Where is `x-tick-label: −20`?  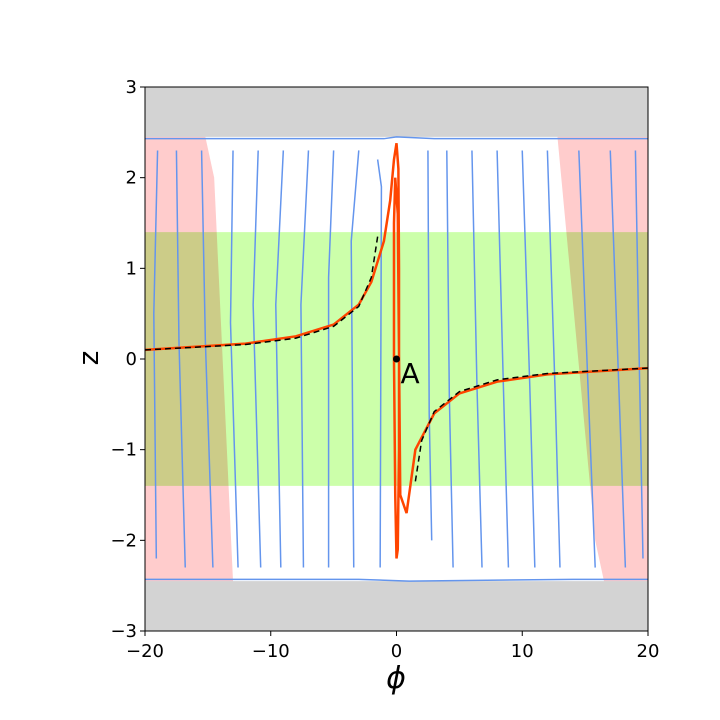 x-tick-label: −20 is located at coordinates (145, 651).